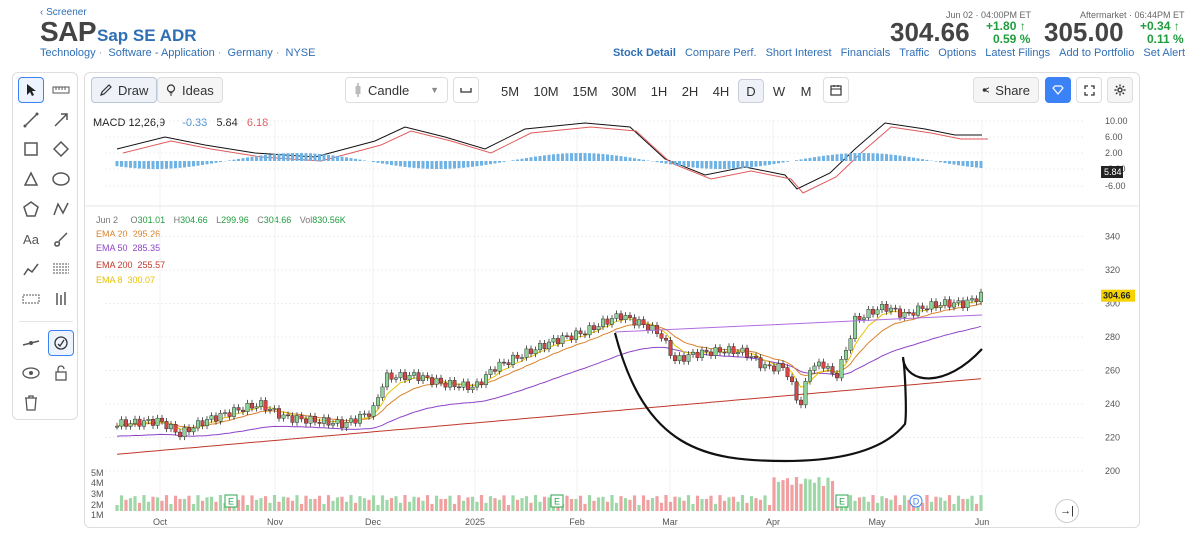  Describe the element at coordinates (798, 53) in the screenshot. I see `nav-short-interest: Short Interest` at that location.